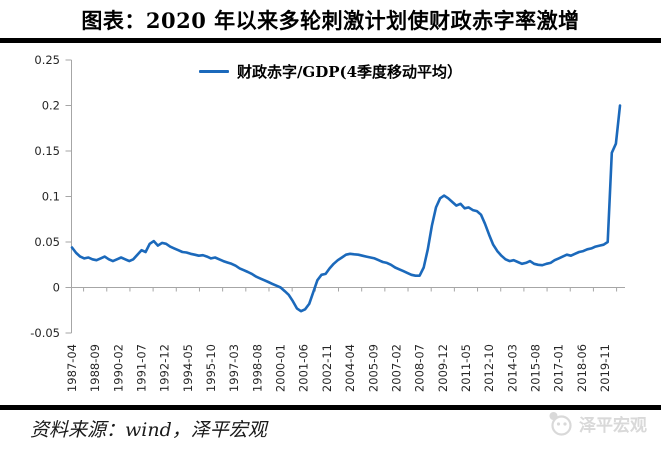 This screenshot has height=450, width=661. What do you see at coordinates (489, 368) in the screenshot?
I see `x-axis-label: 2012-10` at bounding box center [489, 368].